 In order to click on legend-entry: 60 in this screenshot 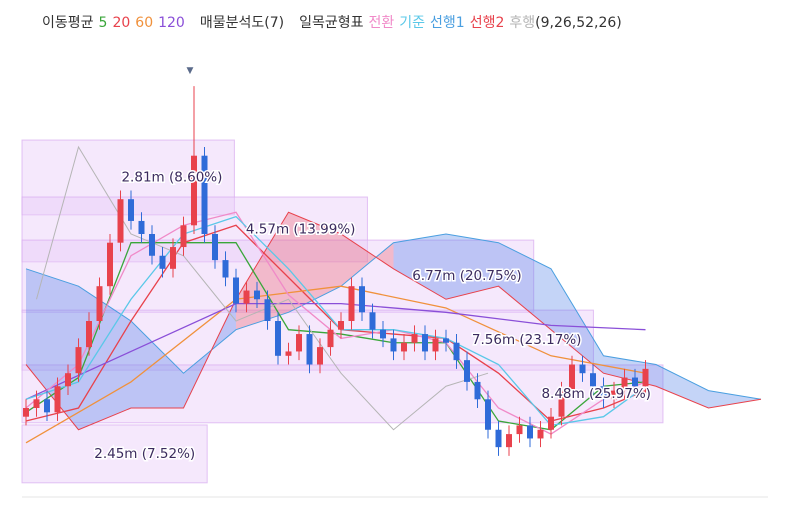, I will do `click(144, 23)`.